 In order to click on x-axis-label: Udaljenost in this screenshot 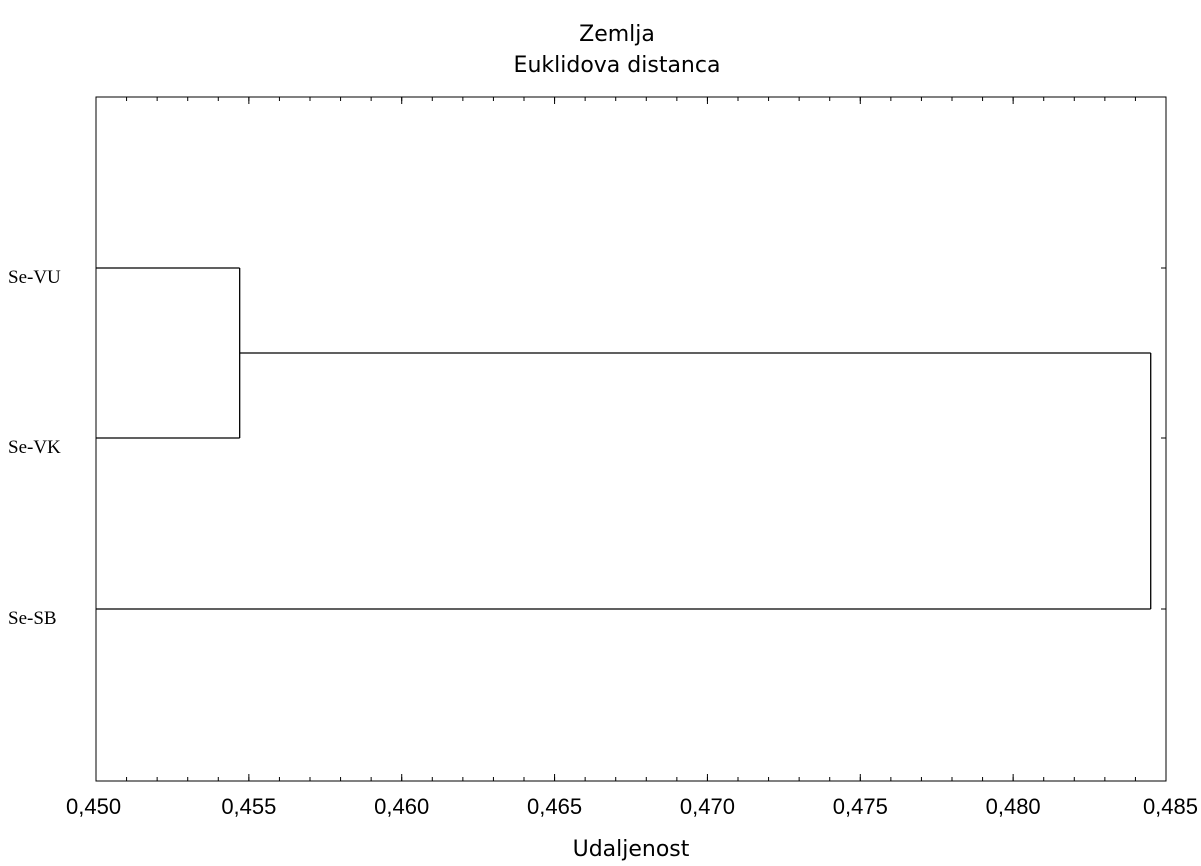, I will do `click(631, 849)`.